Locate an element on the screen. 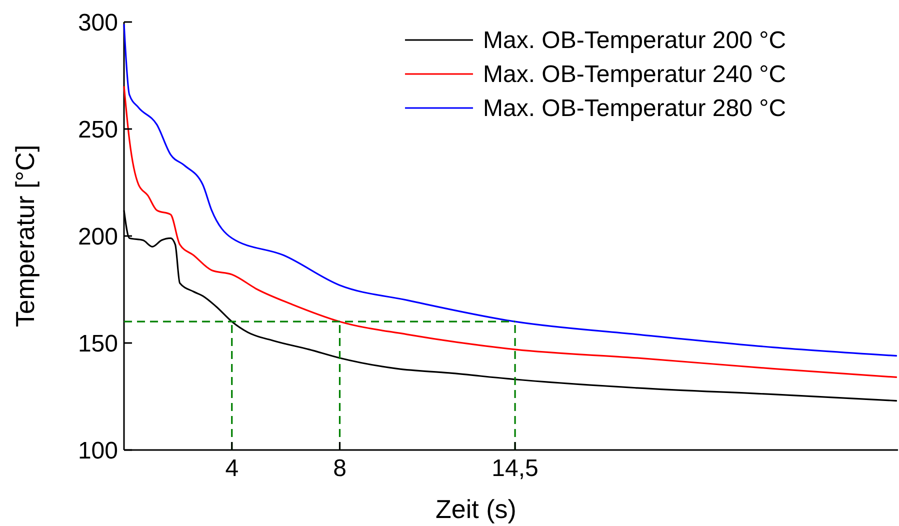 This screenshot has height=526, width=899. x-tick-label: 4 is located at coordinates (232, 468).